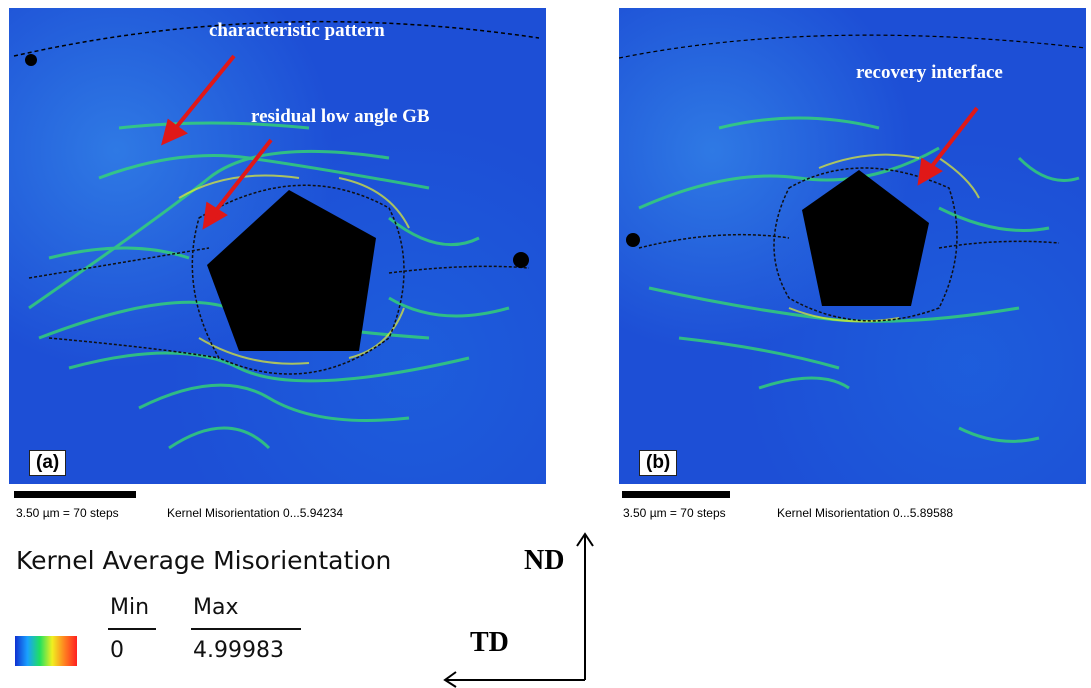 This screenshot has width=1091, height=688. What do you see at coordinates (489, 642) in the screenshot?
I see `td-axis-label: TD` at bounding box center [489, 642].